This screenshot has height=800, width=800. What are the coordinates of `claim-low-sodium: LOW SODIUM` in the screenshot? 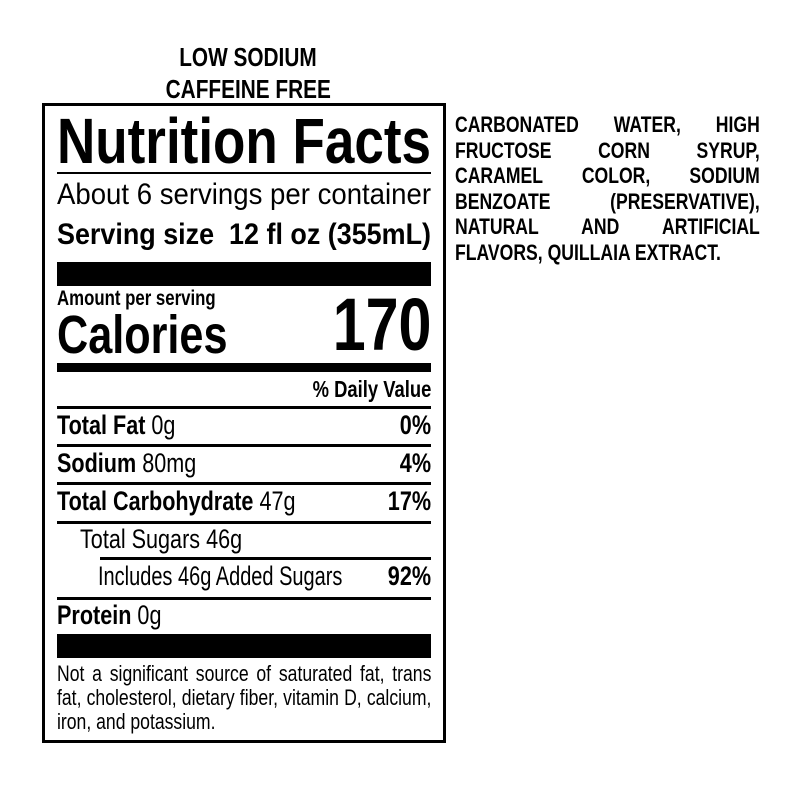 It's located at (248, 57).